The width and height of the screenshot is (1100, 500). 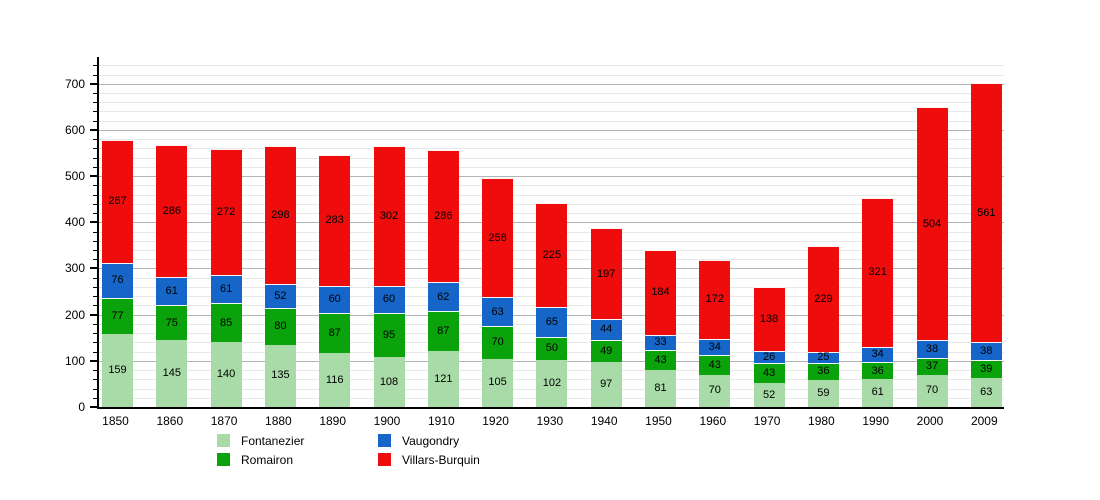 I want to click on segment-value-label: 38, so click(x=932, y=348).